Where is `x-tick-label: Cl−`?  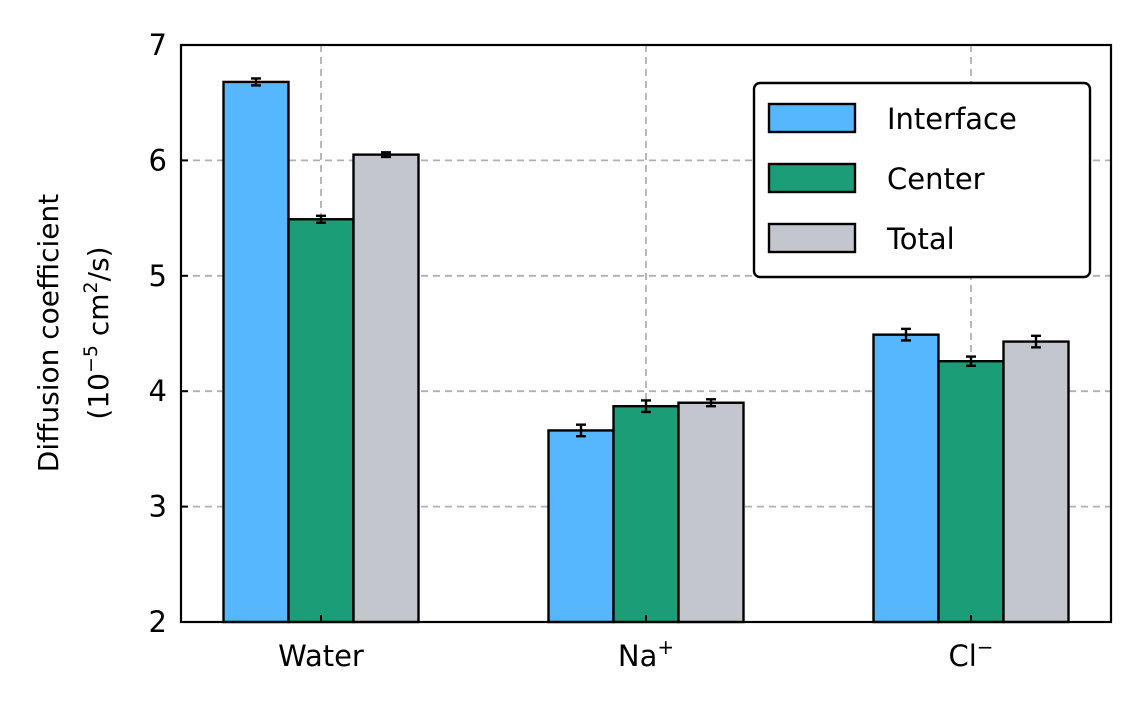
x-tick-label: Cl− is located at coordinates (970, 654).